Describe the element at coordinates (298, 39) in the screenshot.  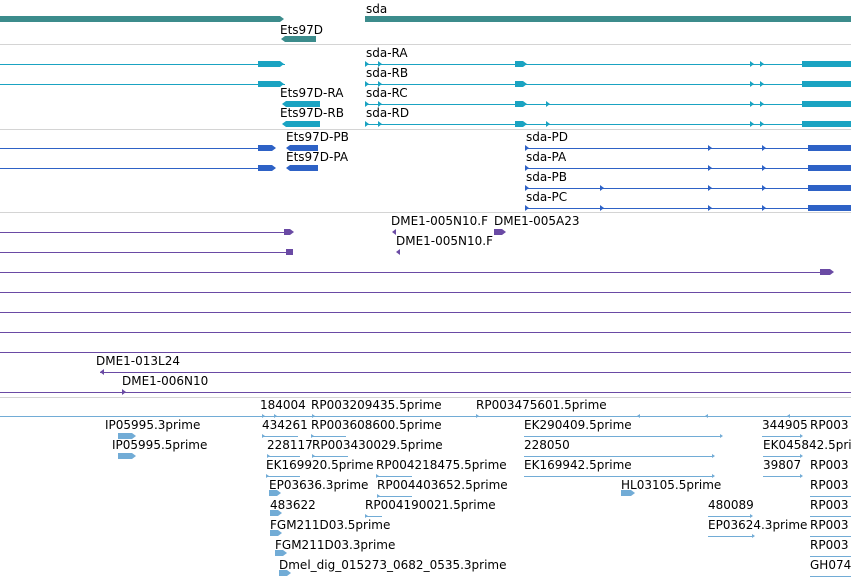
I see `gene-glyph-ets97d` at that location.